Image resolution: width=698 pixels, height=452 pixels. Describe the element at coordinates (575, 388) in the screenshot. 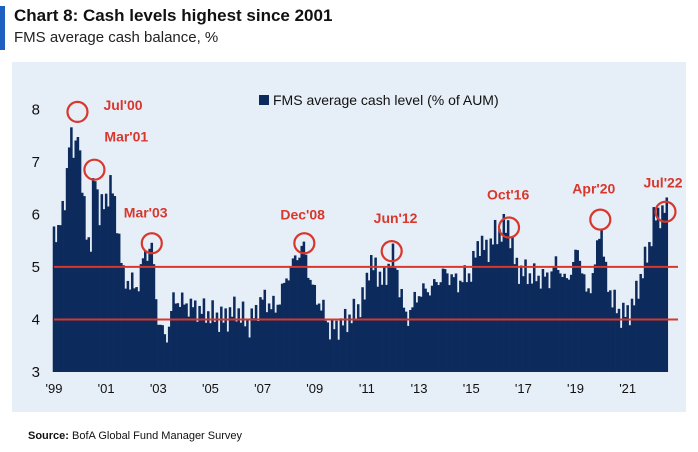

I see `x-tick-label: '19` at that location.